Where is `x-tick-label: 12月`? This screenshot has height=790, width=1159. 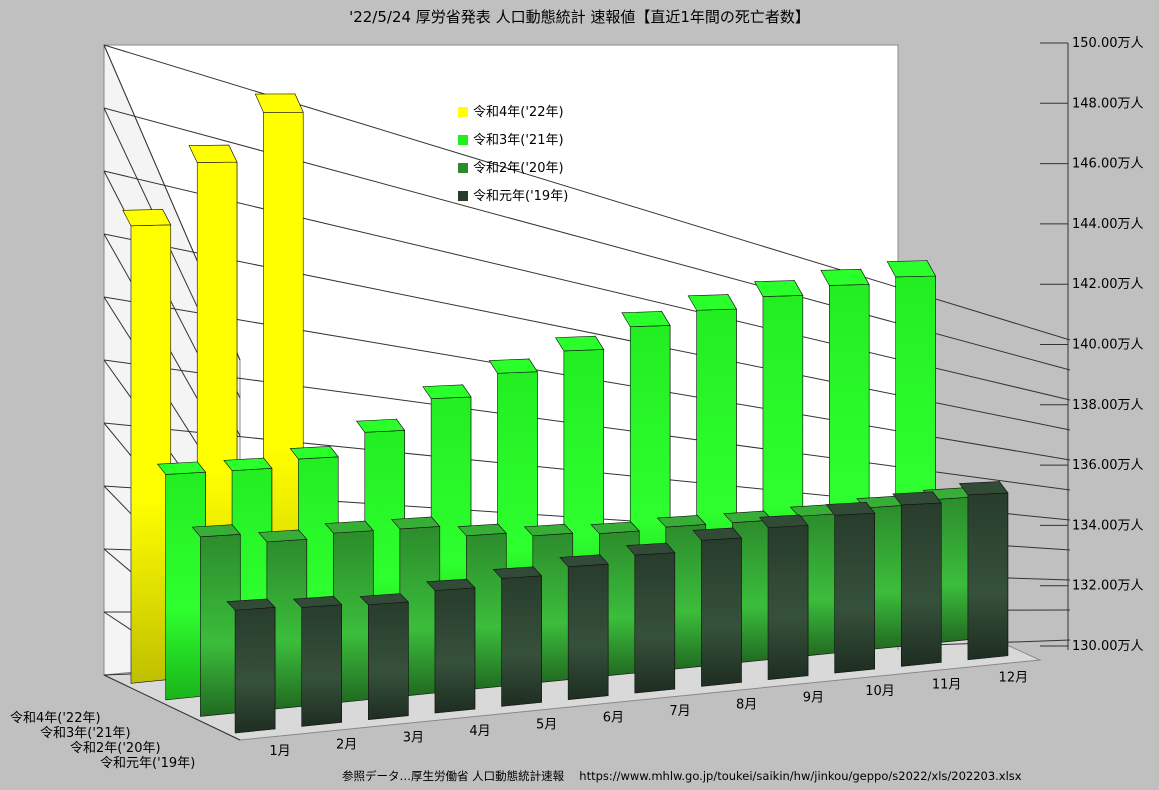
x-tick-label: 12月 is located at coordinates (1014, 678).